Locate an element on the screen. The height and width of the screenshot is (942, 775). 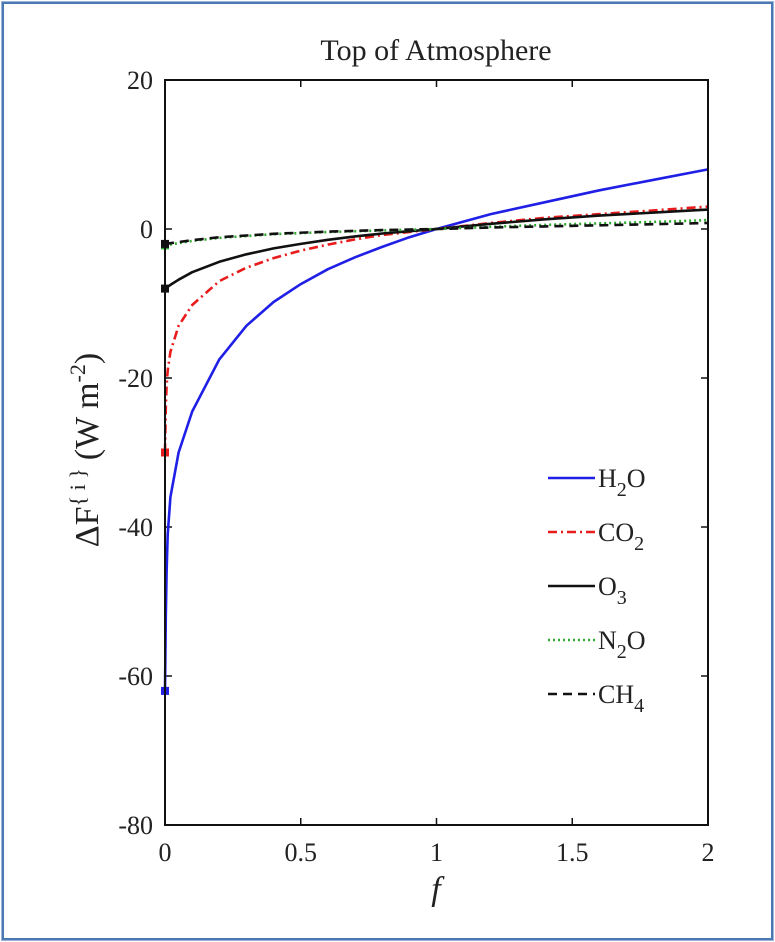
y-tick-label: -80 is located at coordinates (135, 825).